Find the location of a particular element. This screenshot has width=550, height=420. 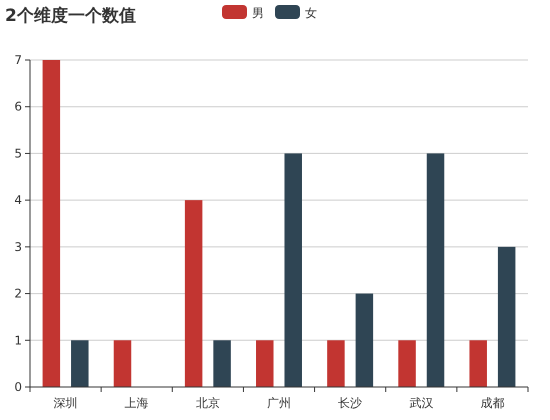

y-tick-label: 2 is located at coordinates (18, 293).